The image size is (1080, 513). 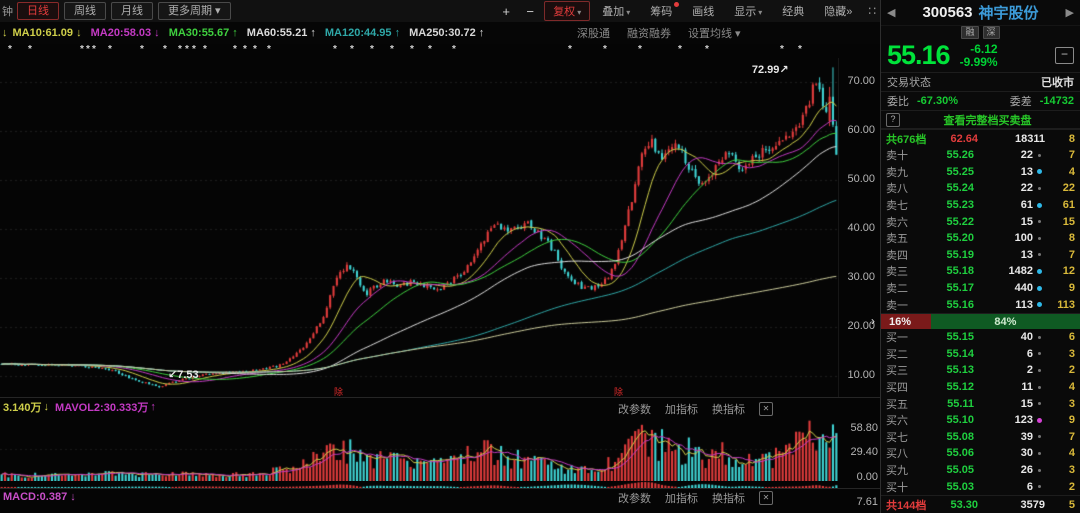 What do you see at coordinates (1071, 238) in the screenshot?
I see `level-orders: 8` at bounding box center [1071, 238].